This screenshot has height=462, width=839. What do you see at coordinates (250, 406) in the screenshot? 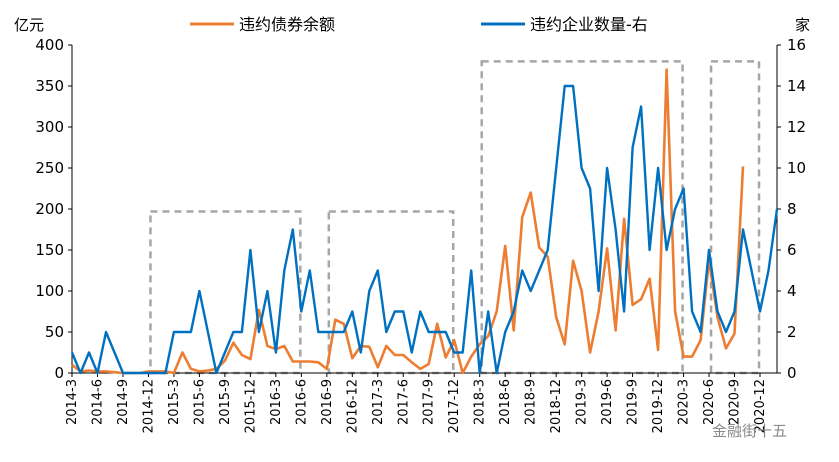
I see `x-tick-label: 2015-12` at bounding box center [250, 406].